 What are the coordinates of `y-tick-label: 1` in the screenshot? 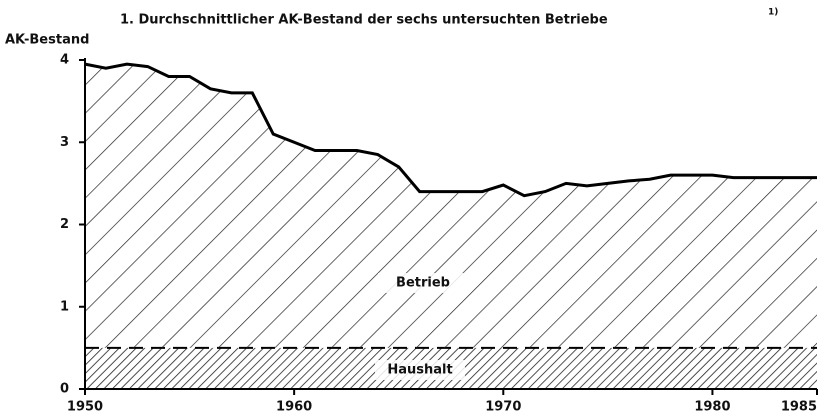 It's located at (64, 306).